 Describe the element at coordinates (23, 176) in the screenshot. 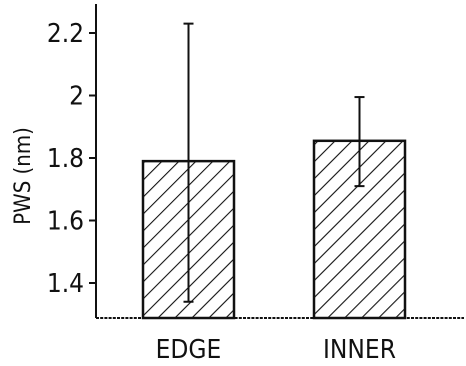

I see `y-axis-label: PWS (nm)` at that location.